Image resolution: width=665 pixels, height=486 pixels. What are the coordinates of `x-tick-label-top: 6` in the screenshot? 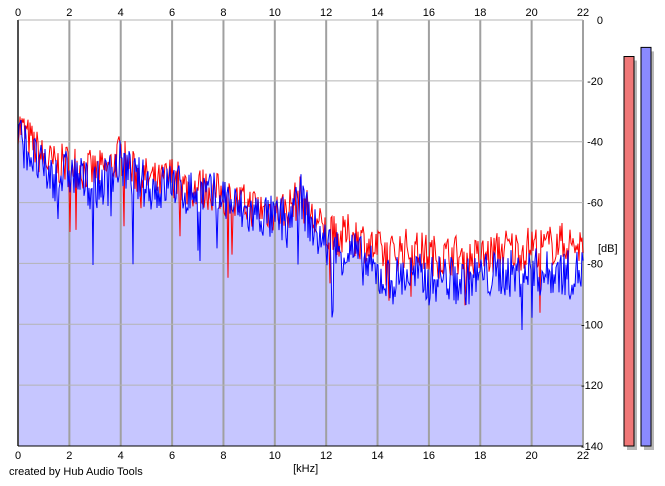 It's located at (172, 13).